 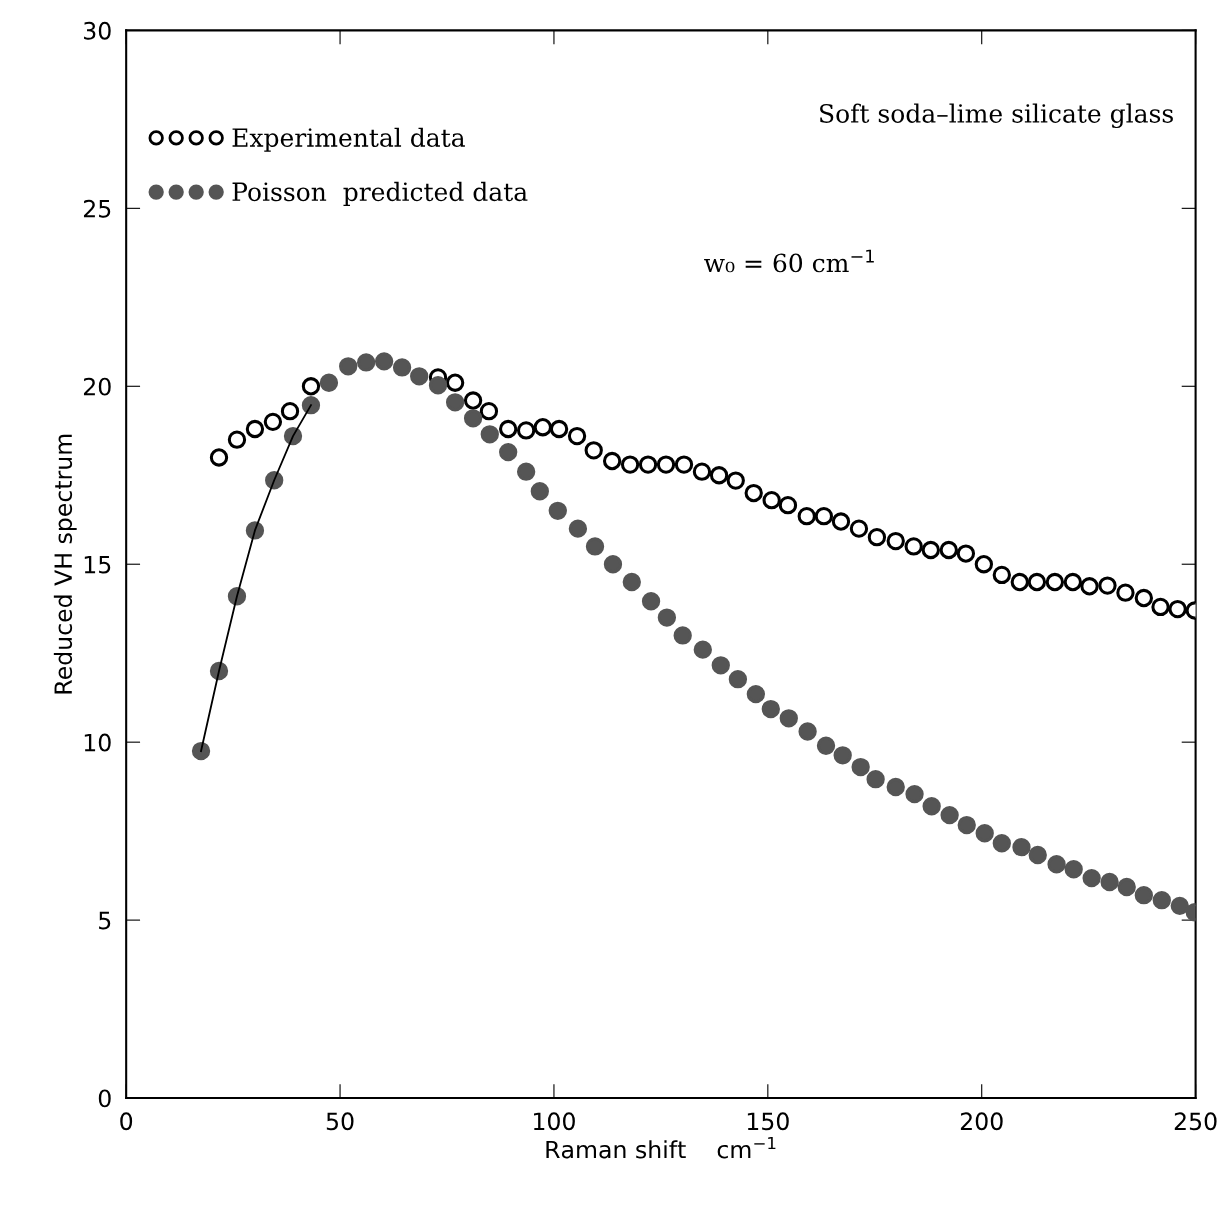 I want to click on y-tick-label: 25, so click(x=97, y=208).